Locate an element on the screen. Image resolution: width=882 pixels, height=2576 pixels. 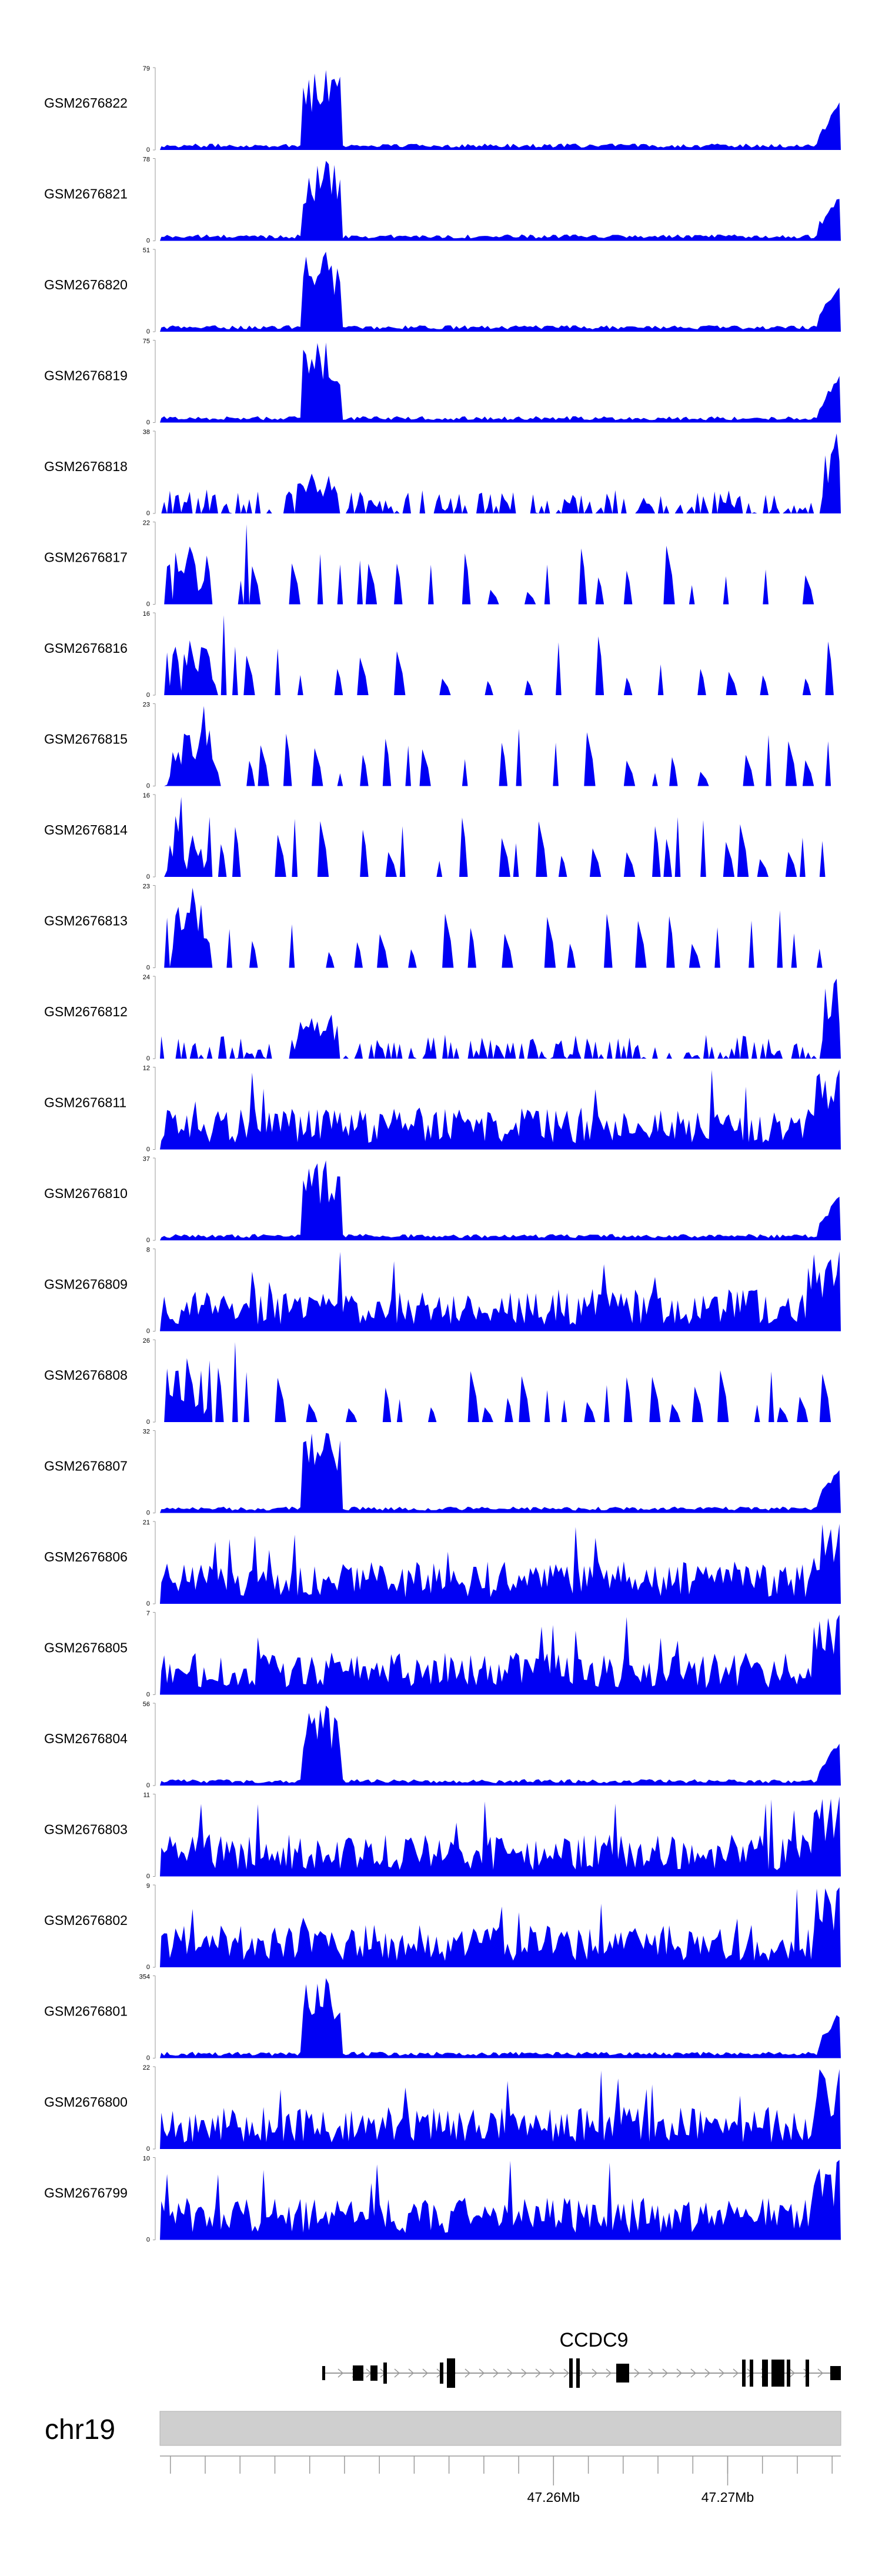
track-label: GSM2676800 is located at coordinates (86, 2102).